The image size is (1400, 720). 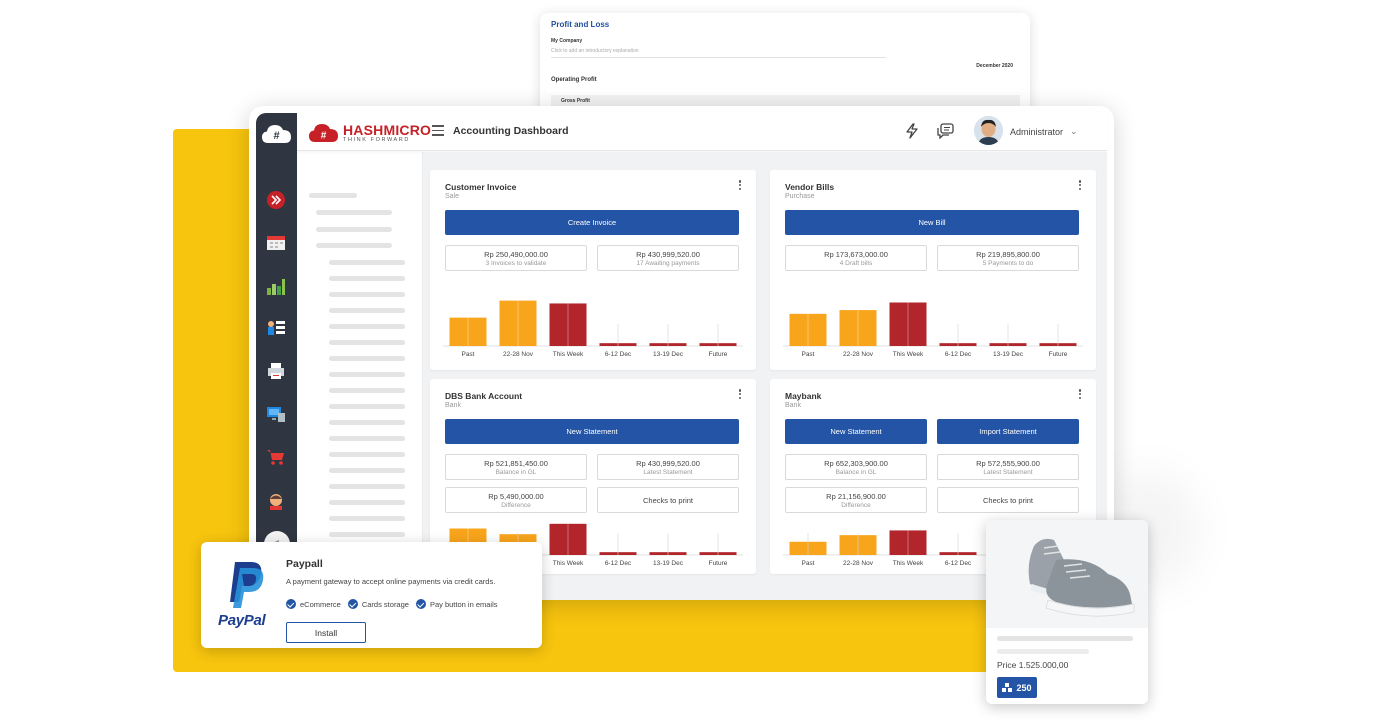 What do you see at coordinates (438, 130) in the screenshot?
I see `menu-toggle-icon` at bounding box center [438, 130].